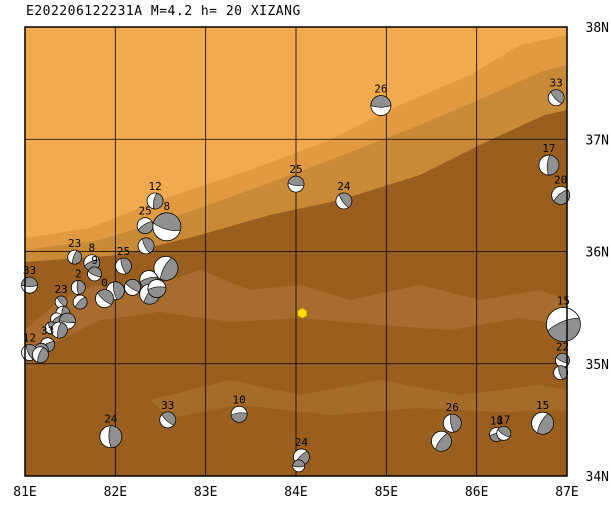 The height and width of the screenshot is (505, 611). I want to click on focal-mechanism: 12, so click(155, 195).